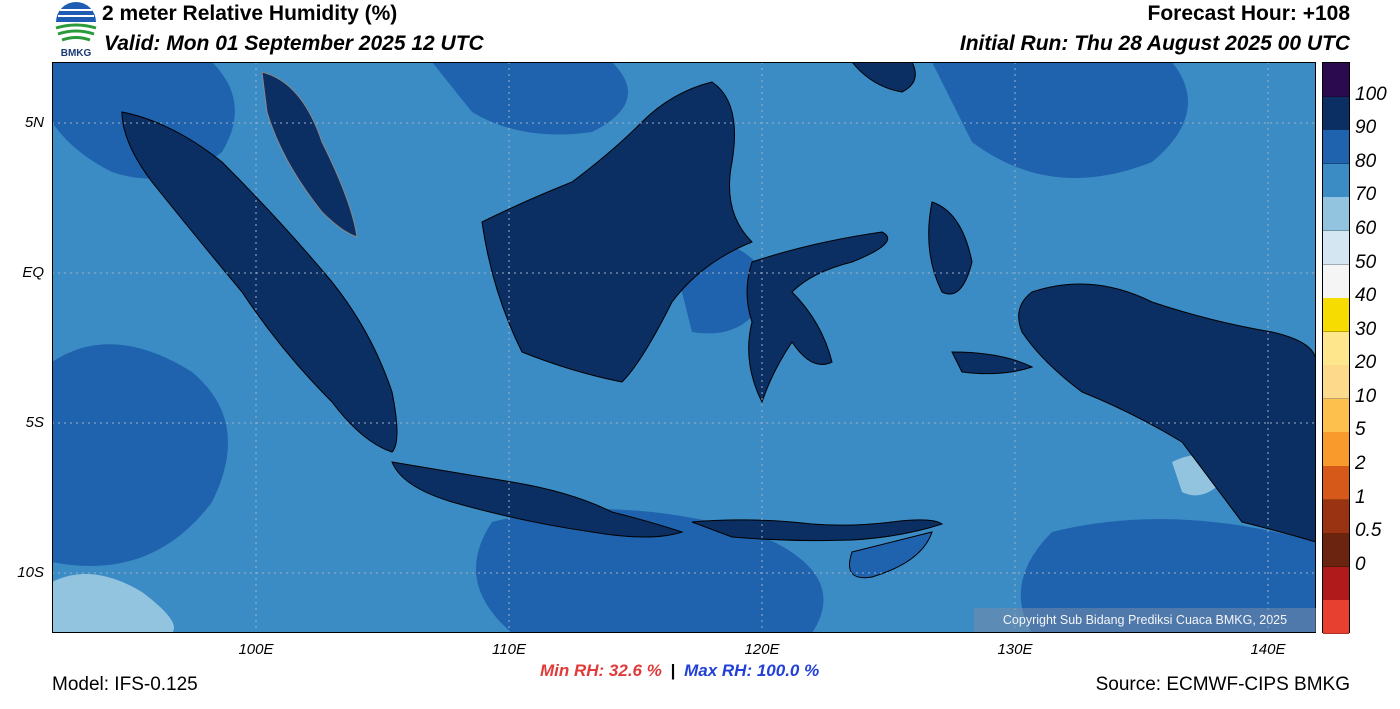  What do you see at coordinates (1015, 649) in the screenshot?
I see `lon-label-130e: 130E` at bounding box center [1015, 649].